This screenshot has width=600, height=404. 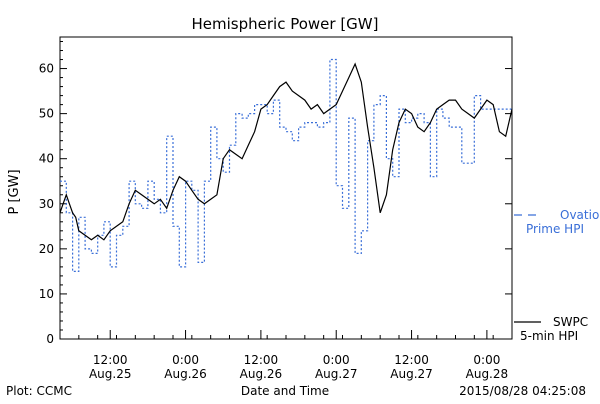 What do you see at coordinates (522, 391) in the screenshot?
I see `footer-timestamp: 2015/08/28 04:25:08` at bounding box center [522, 391].